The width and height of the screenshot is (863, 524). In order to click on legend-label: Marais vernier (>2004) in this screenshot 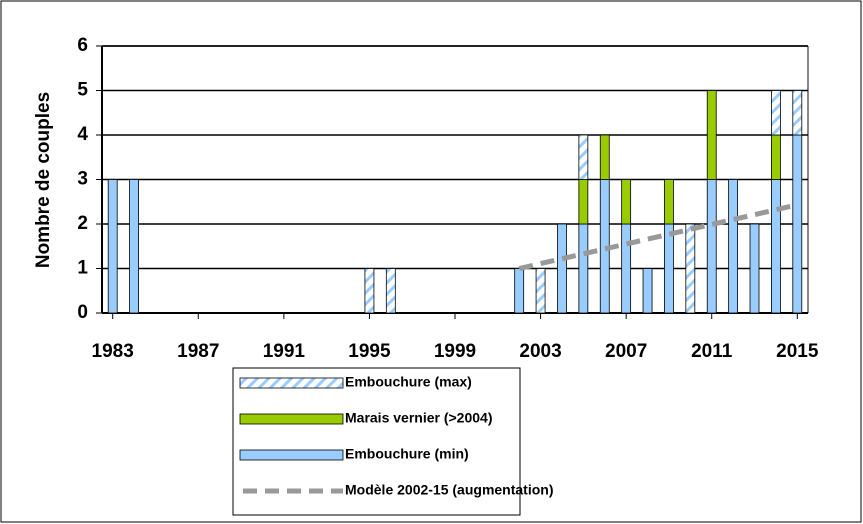, I will do `click(418, 418)`.